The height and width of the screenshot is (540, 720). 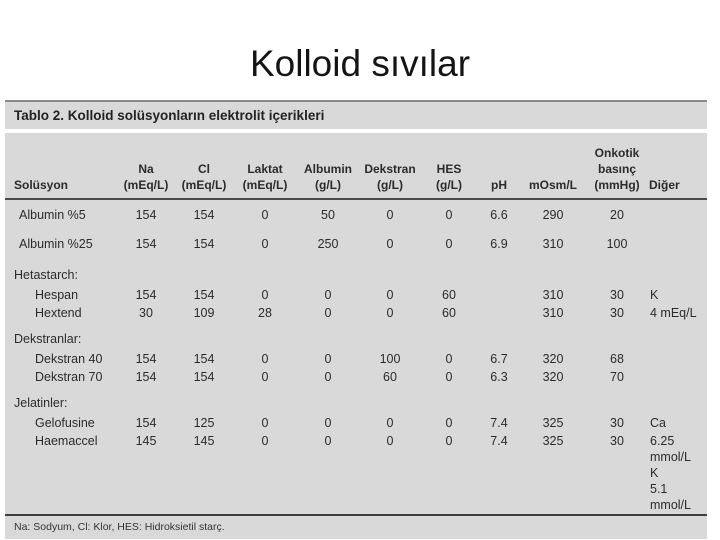 What do you see at coordinates (61, 166) in the screenshot?
I see `column-header: Solüsyon` at bounding box center [61, 166].